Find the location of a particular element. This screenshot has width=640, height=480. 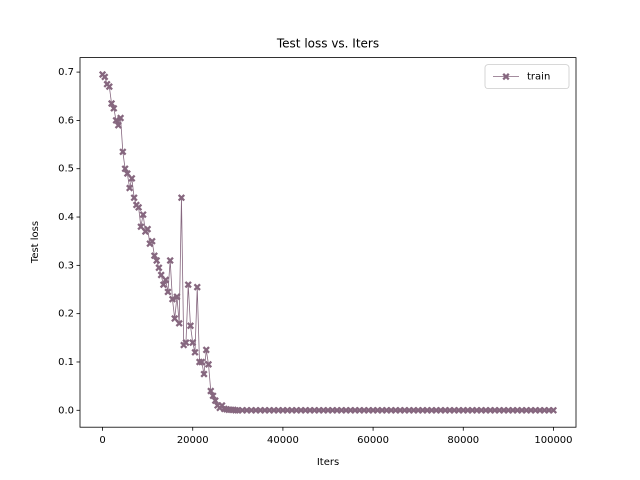

y-tick-label: 0.3 is located at coordinates (66, 265).